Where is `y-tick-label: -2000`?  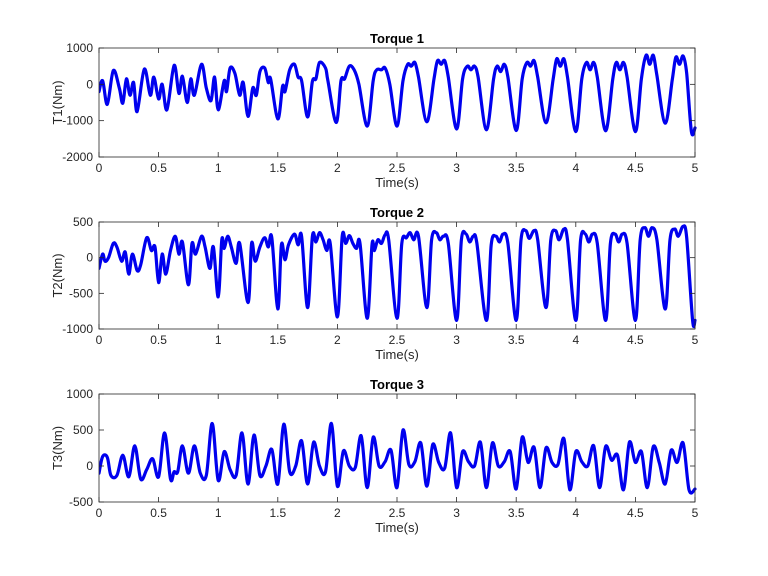
y-tick-label: -2000 is located at coordinates (77, 157).